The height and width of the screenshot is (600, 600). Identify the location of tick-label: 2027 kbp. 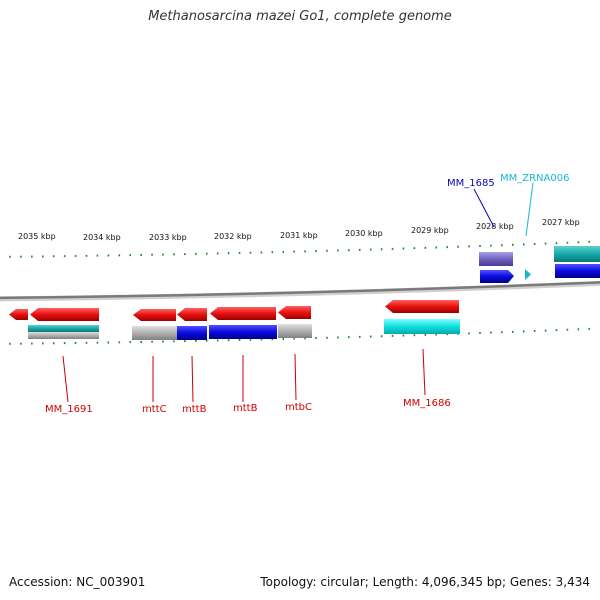
(561, 222).